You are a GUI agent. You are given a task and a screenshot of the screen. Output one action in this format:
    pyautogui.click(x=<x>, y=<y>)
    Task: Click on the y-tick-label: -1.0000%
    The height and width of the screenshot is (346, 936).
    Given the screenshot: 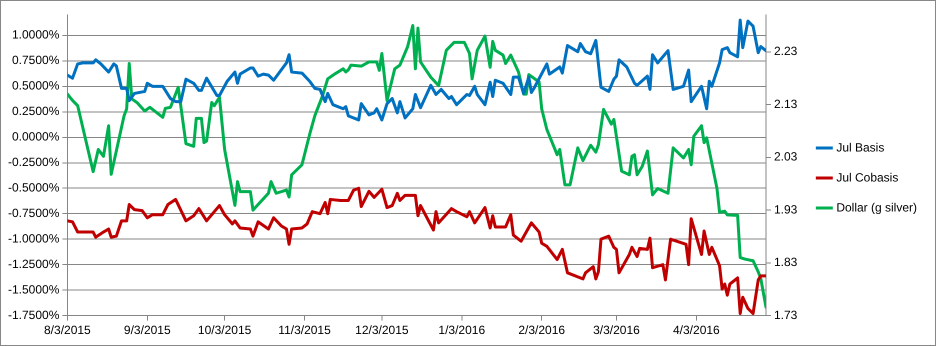 What is the action you would take?
    pyautogui.click(x=34, y=238)
    